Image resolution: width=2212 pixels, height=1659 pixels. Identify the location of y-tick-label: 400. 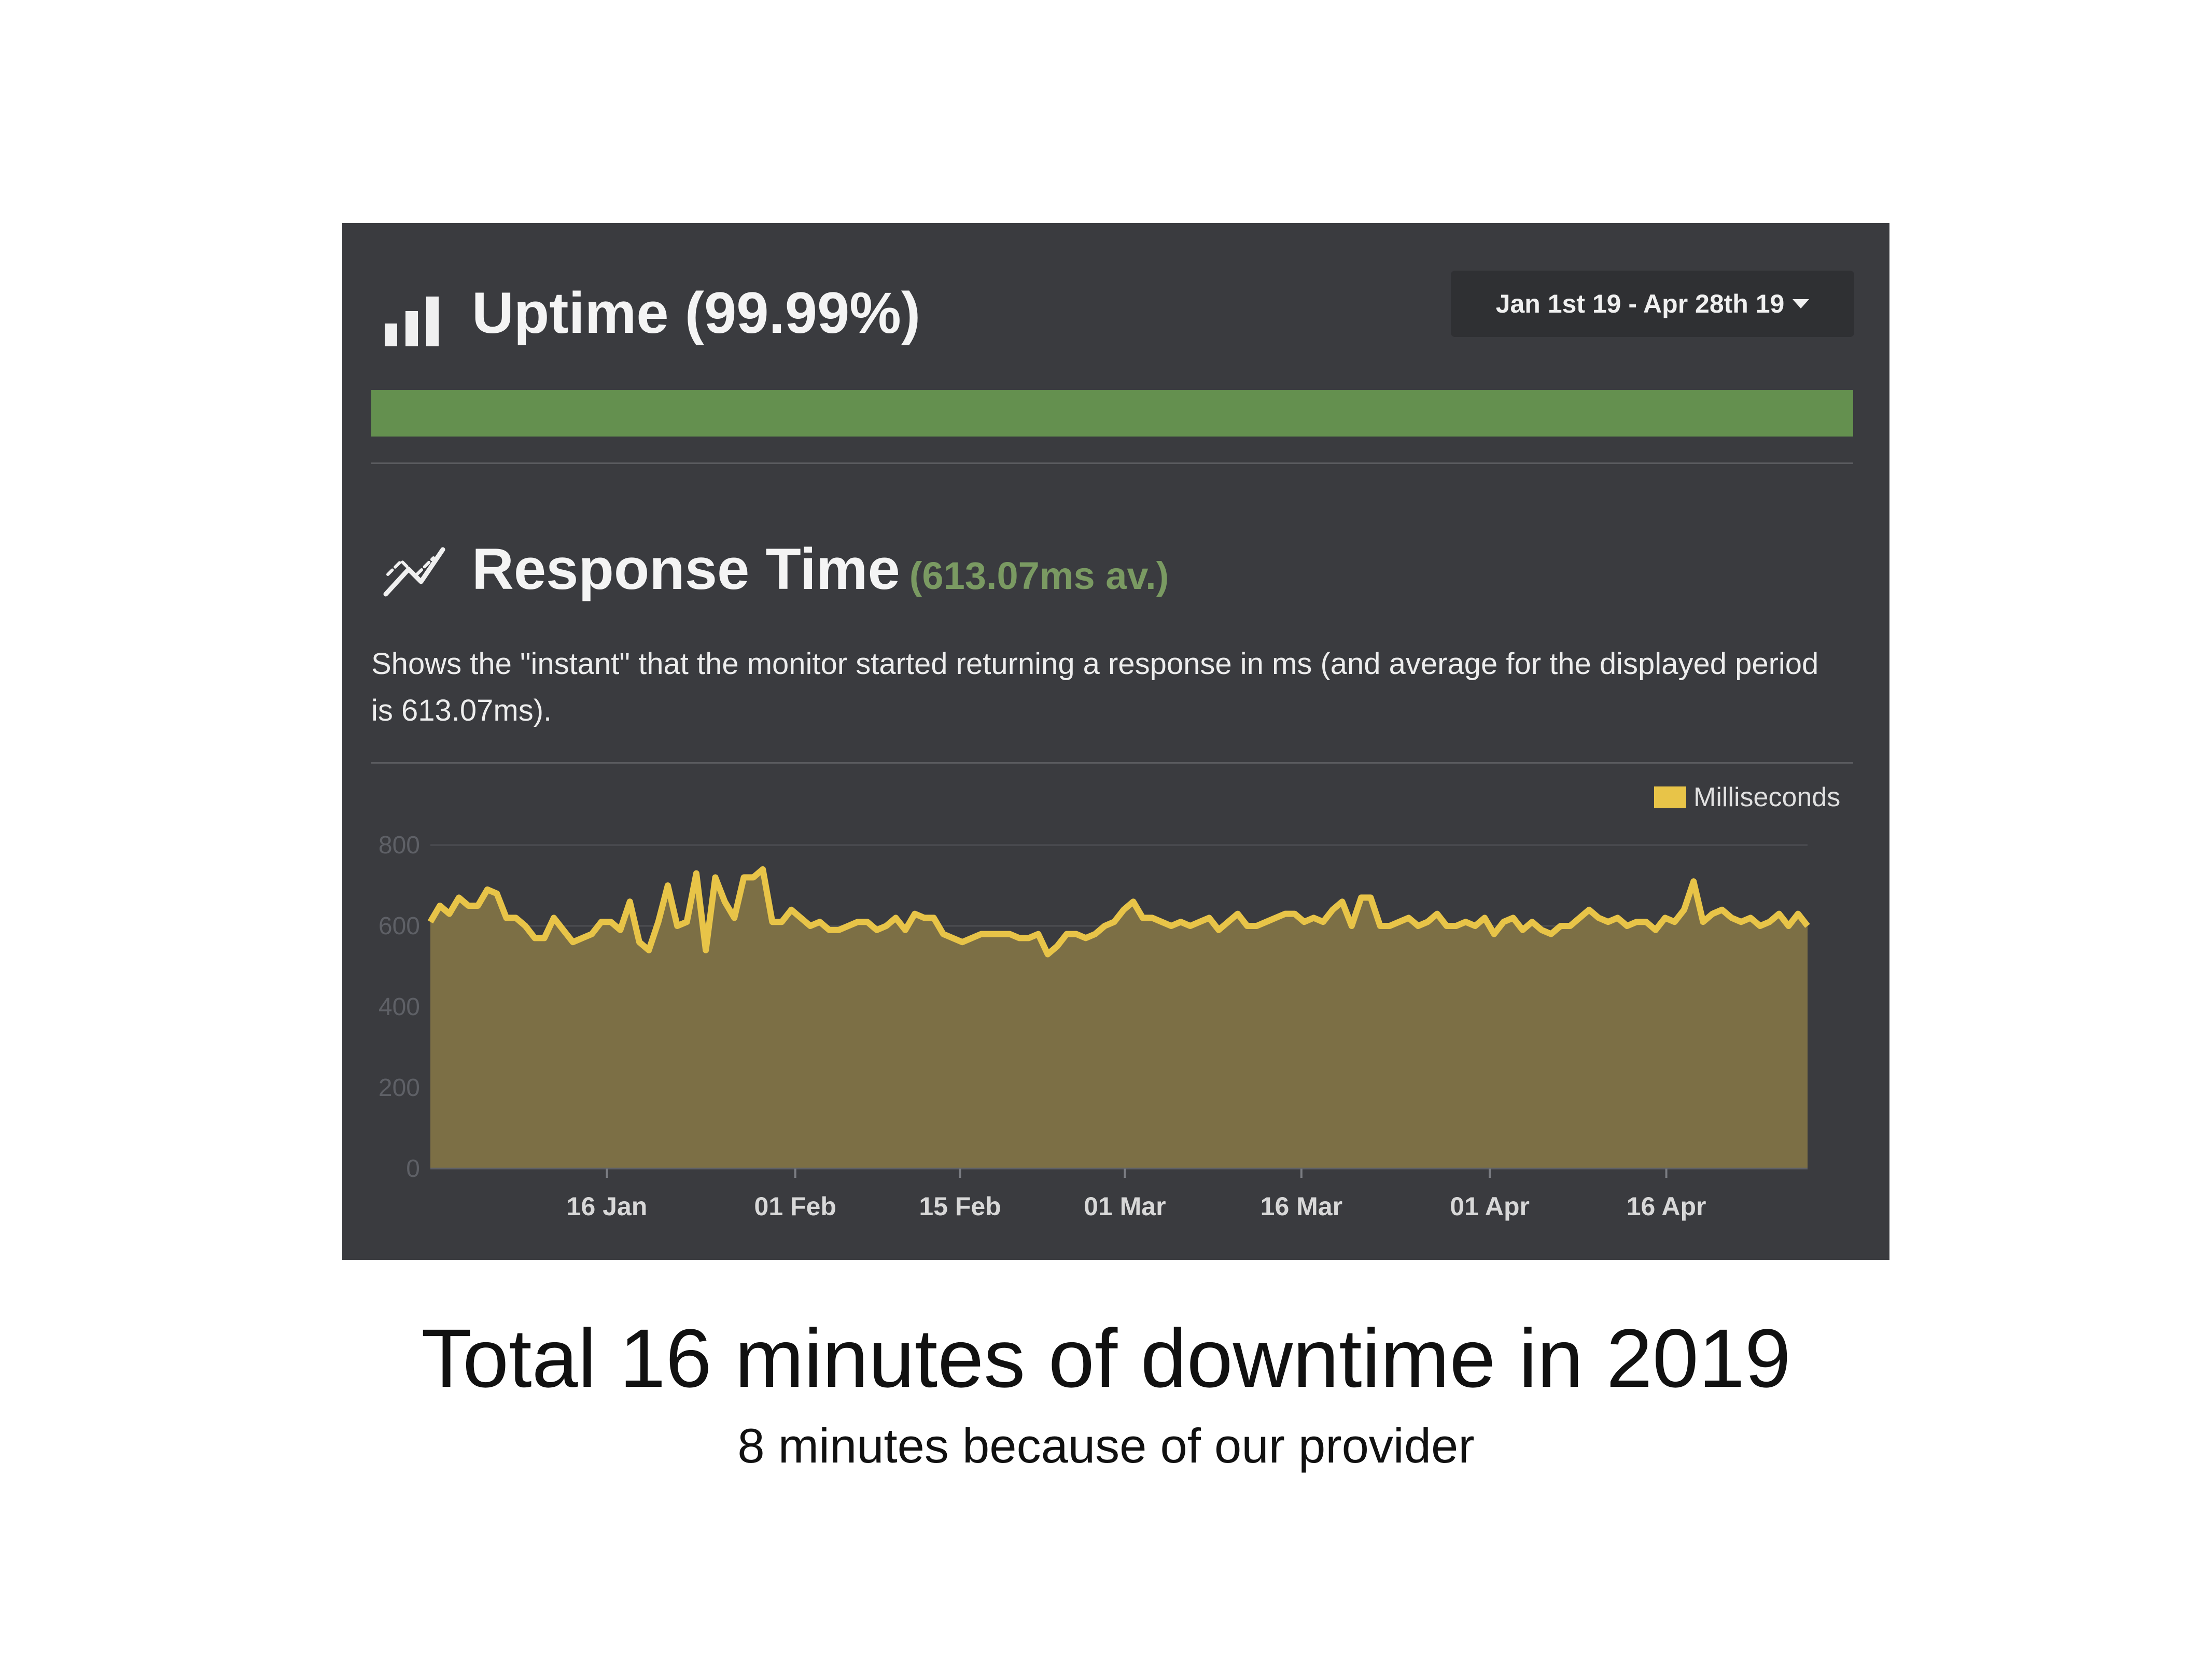
(399, 1007).